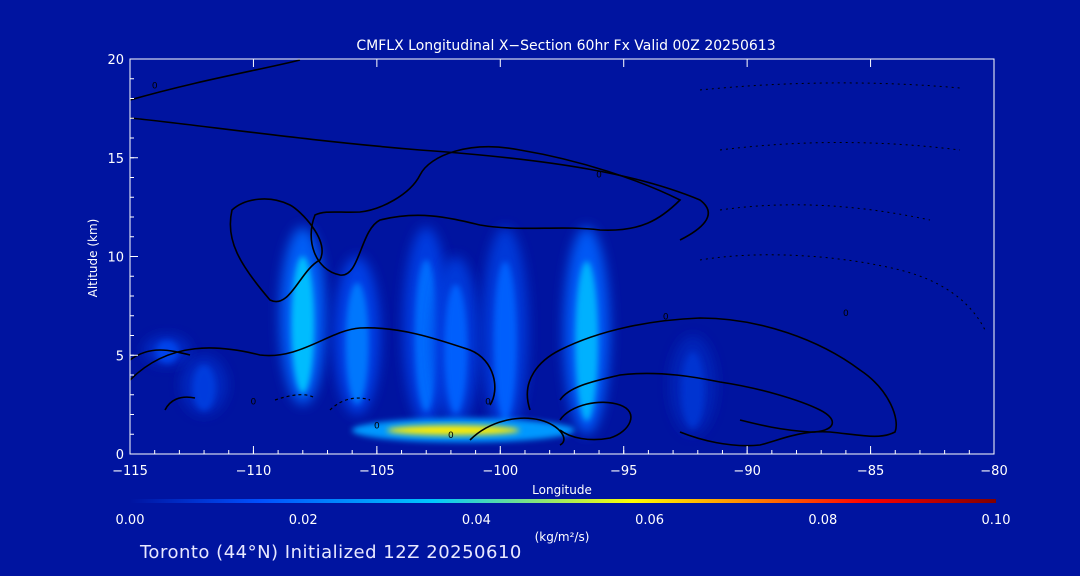 The image size is (1080, 576). Describe the element at coordinates (993, 471) in the screenshot. I see `x-tick-label: −80` at that location.